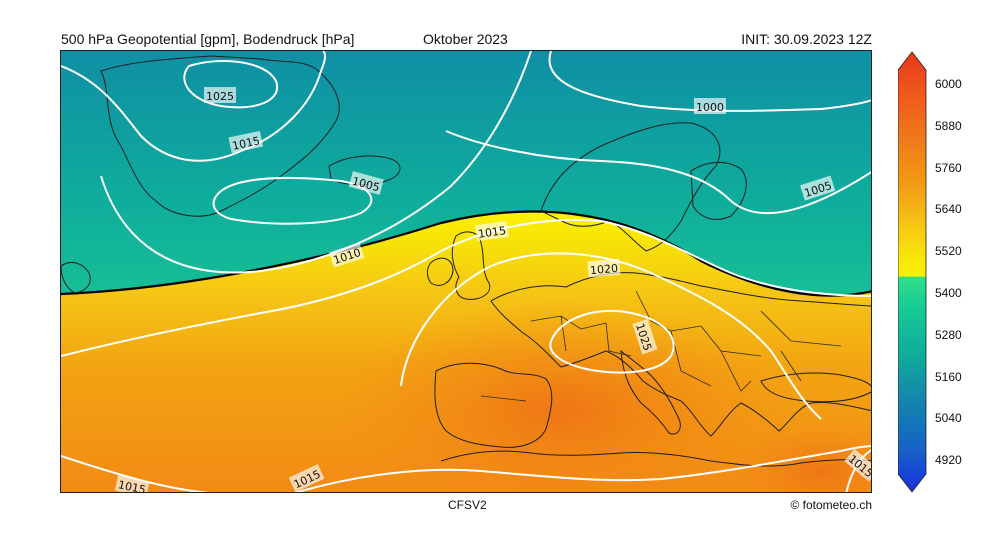  I want to click on colorbar-tick-label: 4920, so click(948, 460).